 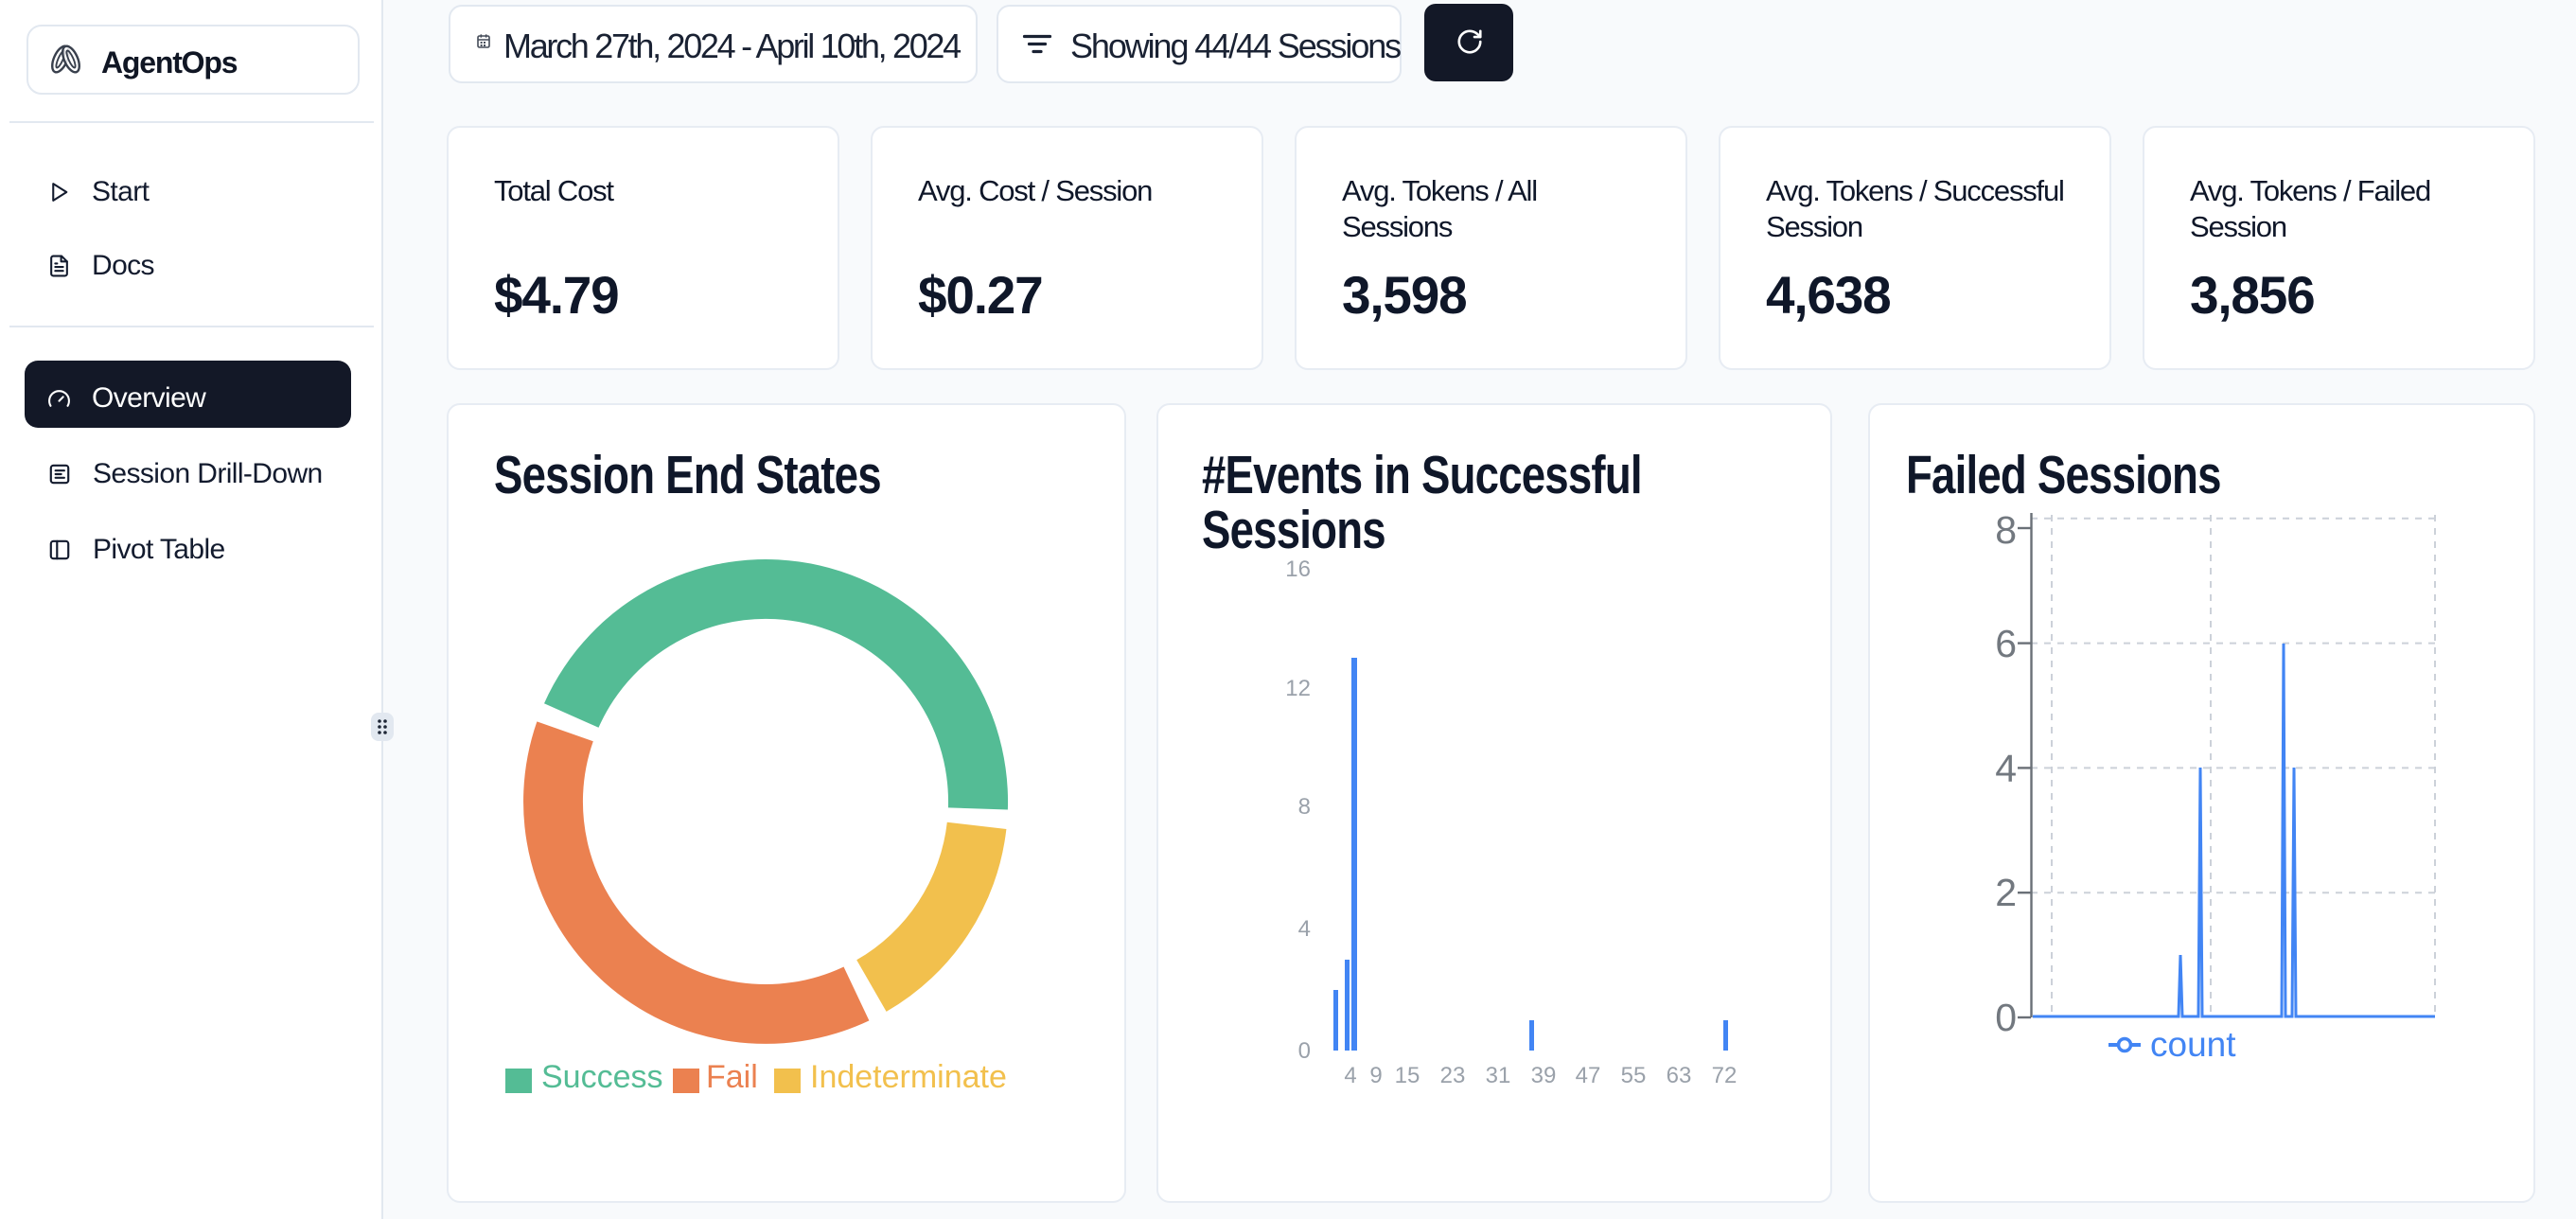 I want to click on svg-text: count, so click(x=2193, y=1044).